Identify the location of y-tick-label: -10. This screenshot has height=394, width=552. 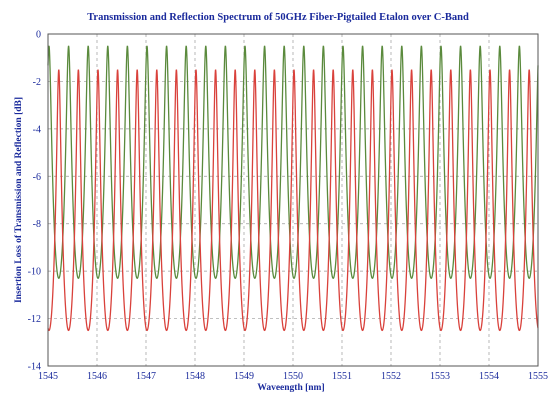
(34, 272).